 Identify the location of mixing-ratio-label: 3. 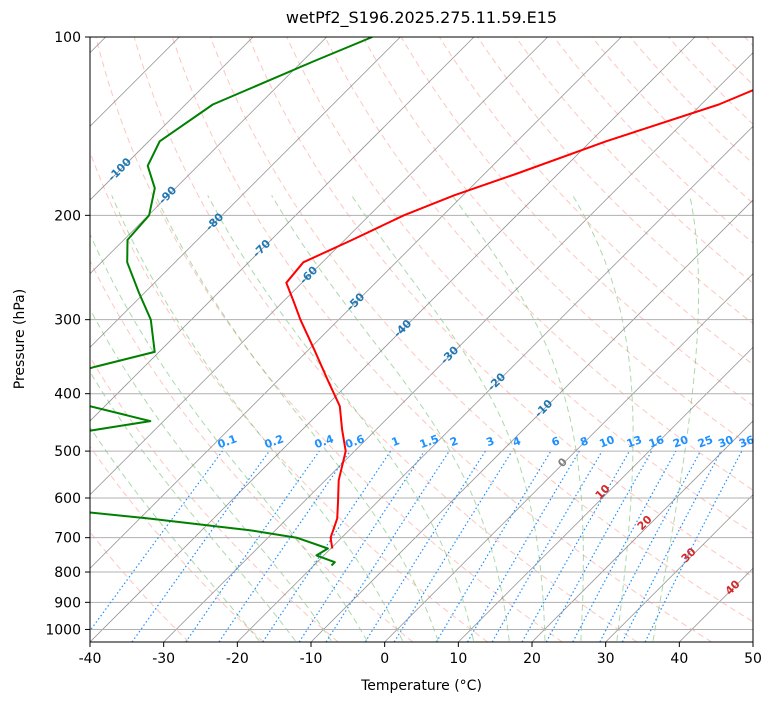
(490, 441).